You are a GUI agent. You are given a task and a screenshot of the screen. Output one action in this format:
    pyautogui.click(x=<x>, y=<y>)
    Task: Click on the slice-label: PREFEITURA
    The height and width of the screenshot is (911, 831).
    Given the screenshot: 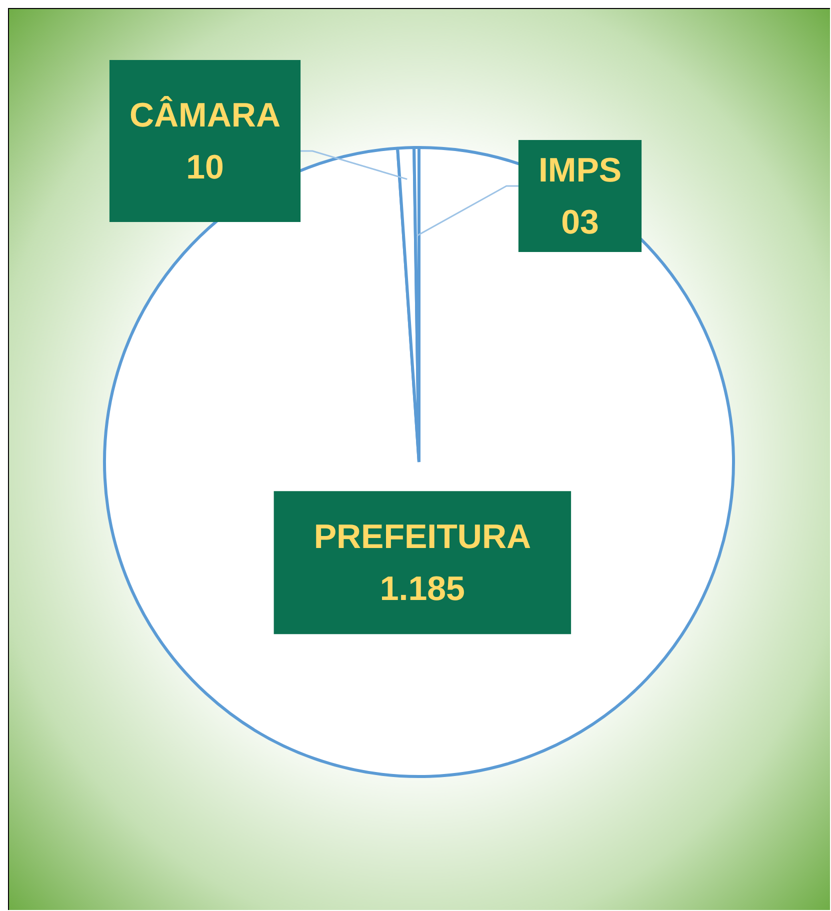 What is the action you would take?
    pyautogui.click(x=423, y=537)
    